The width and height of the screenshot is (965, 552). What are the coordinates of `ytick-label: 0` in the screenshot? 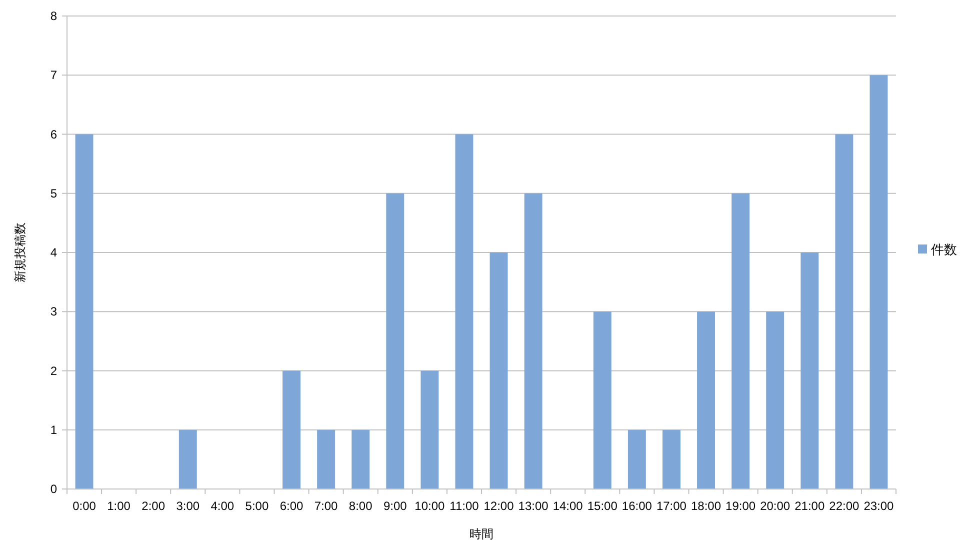 It's located at (53, 489).